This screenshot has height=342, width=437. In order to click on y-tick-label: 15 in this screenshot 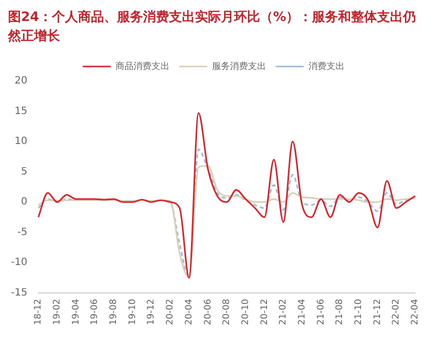, I will do `click(21, 111)`.